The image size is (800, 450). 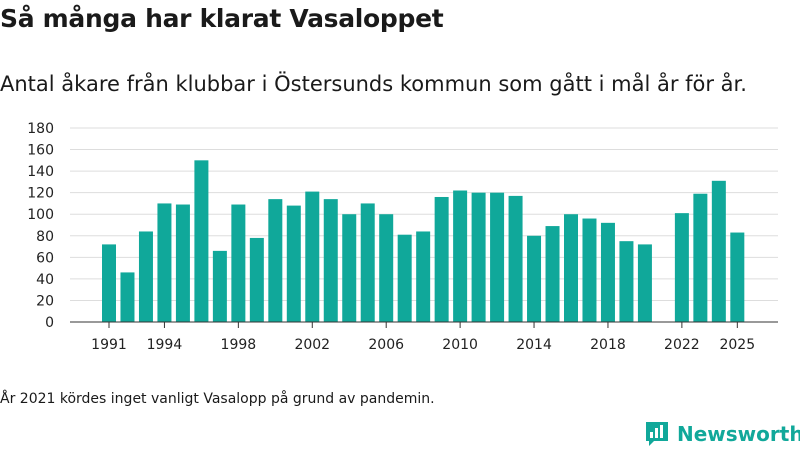 I want to click on bar-1996, so click(x=201, y=241).